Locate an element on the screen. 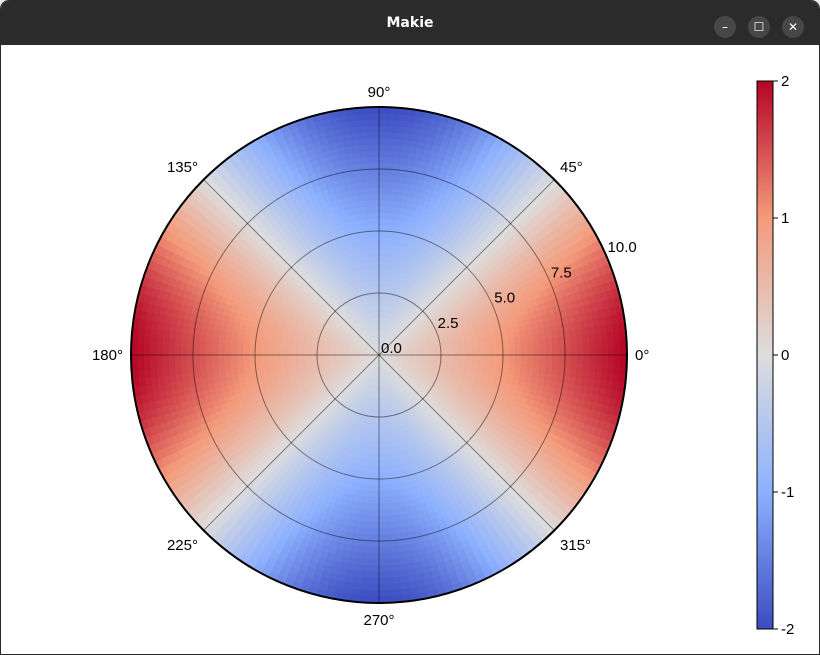 The height and width of the screenshot is (655, 820). title-bar: Makie – ☐ ✕ is located at coordinates (410, 23).